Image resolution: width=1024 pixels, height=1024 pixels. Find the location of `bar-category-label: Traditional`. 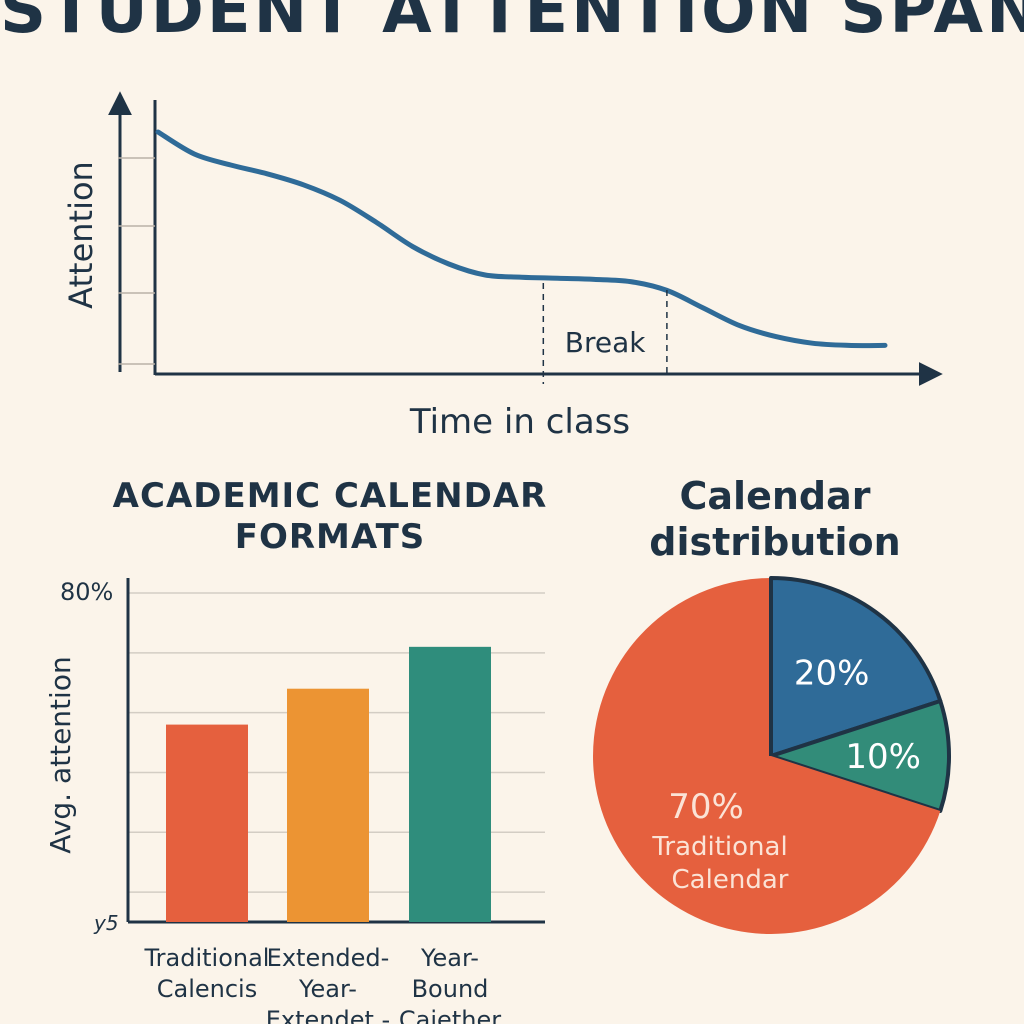

bar-category-label: Traditional is located at coordinates (207, 958).